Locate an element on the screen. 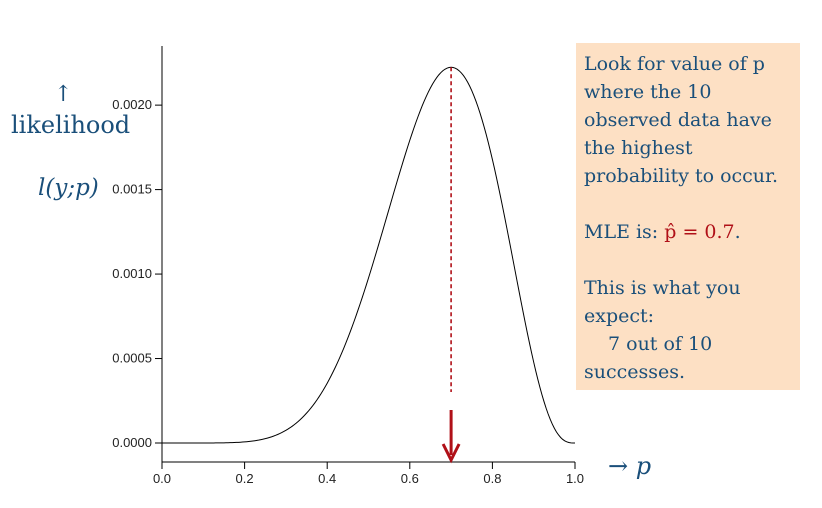 The height and width of the screenshot is (508, 822). x-tick-label: 0.6 is located at coordinates (410, 478).